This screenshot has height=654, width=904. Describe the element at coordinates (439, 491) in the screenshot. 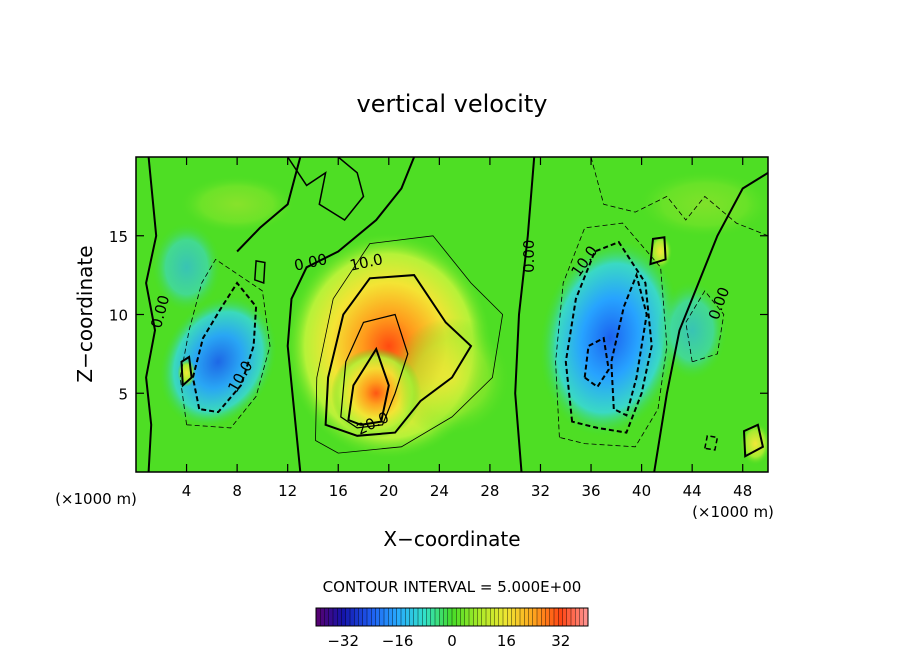

I see `x-tick-label: 24` at that location.